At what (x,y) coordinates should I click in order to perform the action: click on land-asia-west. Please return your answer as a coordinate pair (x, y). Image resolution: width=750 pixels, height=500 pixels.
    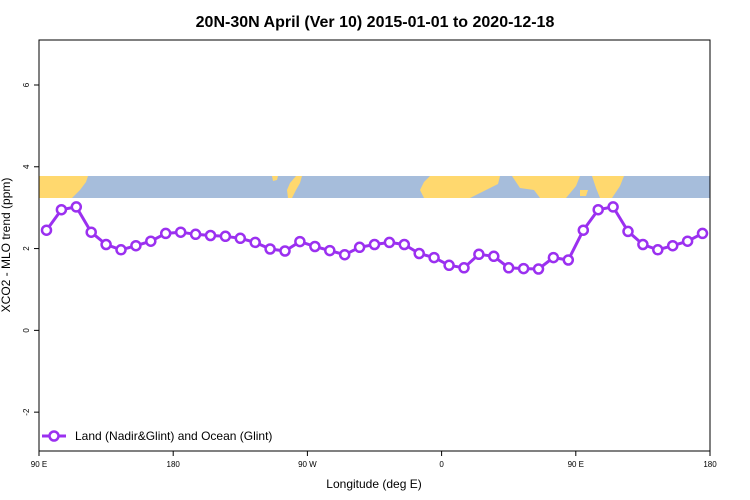
    Looking at the image, I should click on (63, 187).